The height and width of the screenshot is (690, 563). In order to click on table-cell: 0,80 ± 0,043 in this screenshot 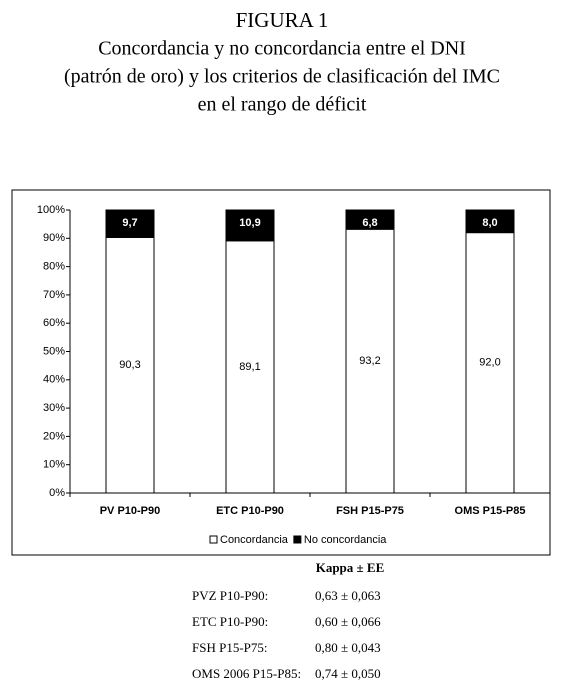, I will do `click(348, 647)`.